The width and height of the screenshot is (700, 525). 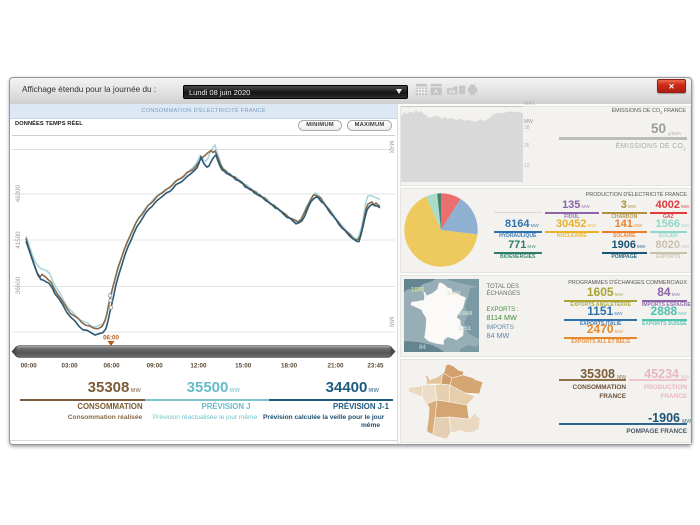 I want to click on svg-text: 00:00, so click(x=29, y=366).